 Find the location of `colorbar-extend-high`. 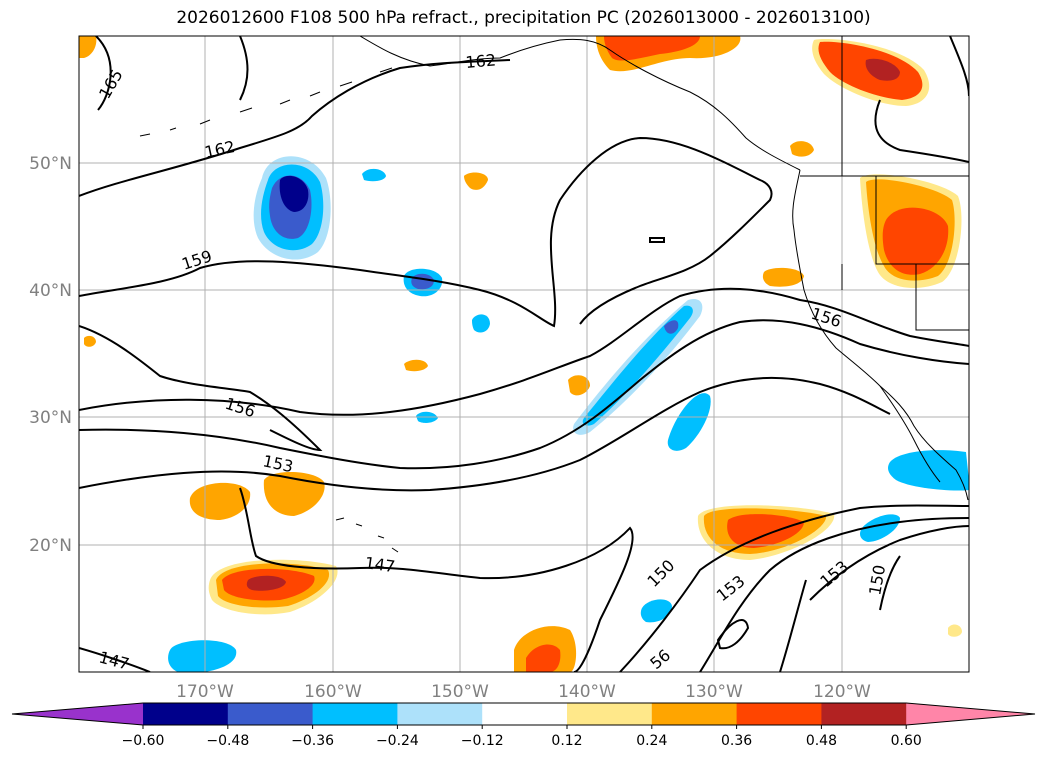

colorbar-extend-high is located at coordinates (970, 714).